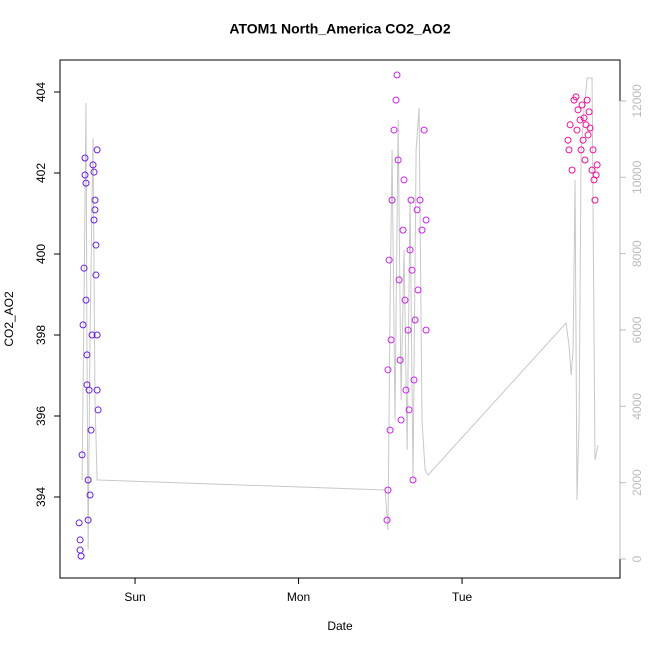  I want to click on chart-title: ATOM1 North_America CO2_AO2, so click(339, 29).